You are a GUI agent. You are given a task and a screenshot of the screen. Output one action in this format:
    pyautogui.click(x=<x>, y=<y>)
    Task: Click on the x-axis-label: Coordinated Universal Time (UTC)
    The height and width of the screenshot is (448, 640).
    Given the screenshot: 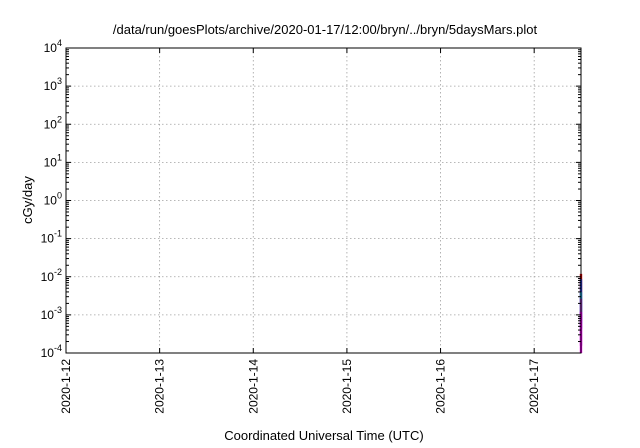 What is the action you would take?
    pyautogui.click(x=323, y=435)
    